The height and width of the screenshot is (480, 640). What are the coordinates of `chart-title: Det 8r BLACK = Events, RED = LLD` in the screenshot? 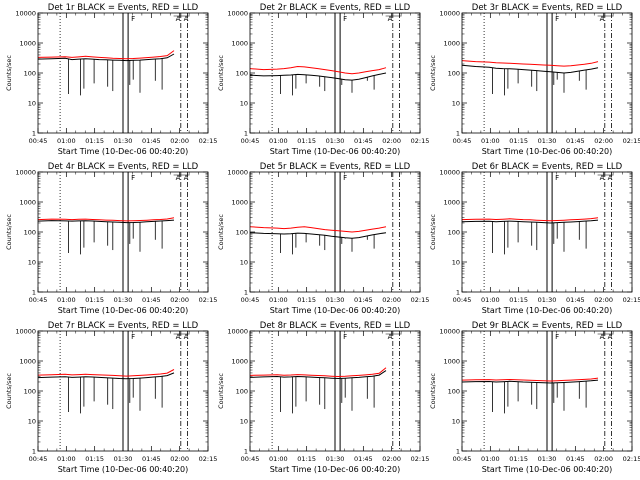 It's located at (335, 326).